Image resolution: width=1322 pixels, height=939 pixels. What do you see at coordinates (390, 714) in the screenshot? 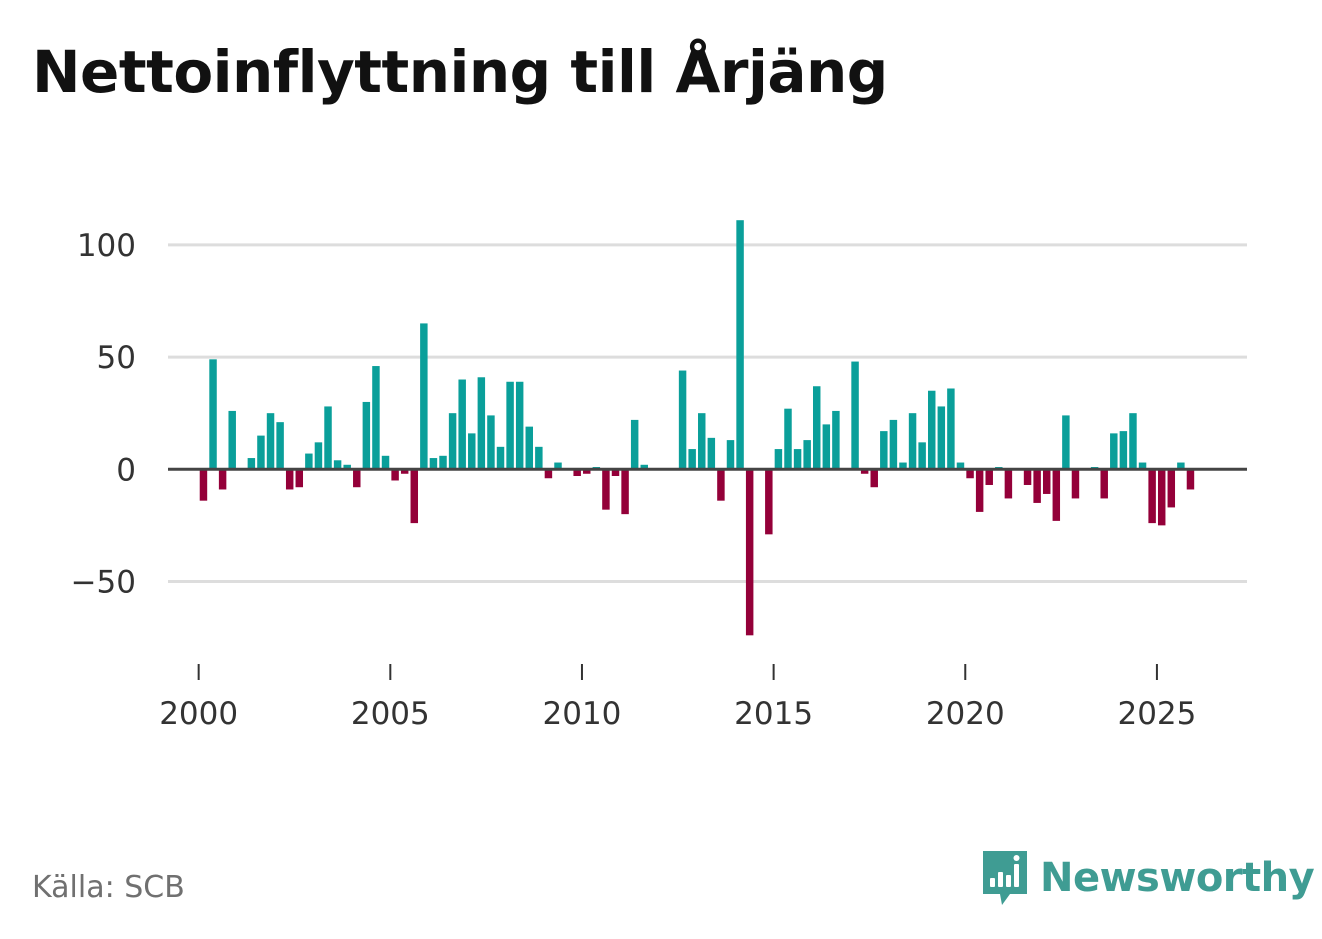
I see `x-tick-label: 2005` at bounding box center [390, 714].